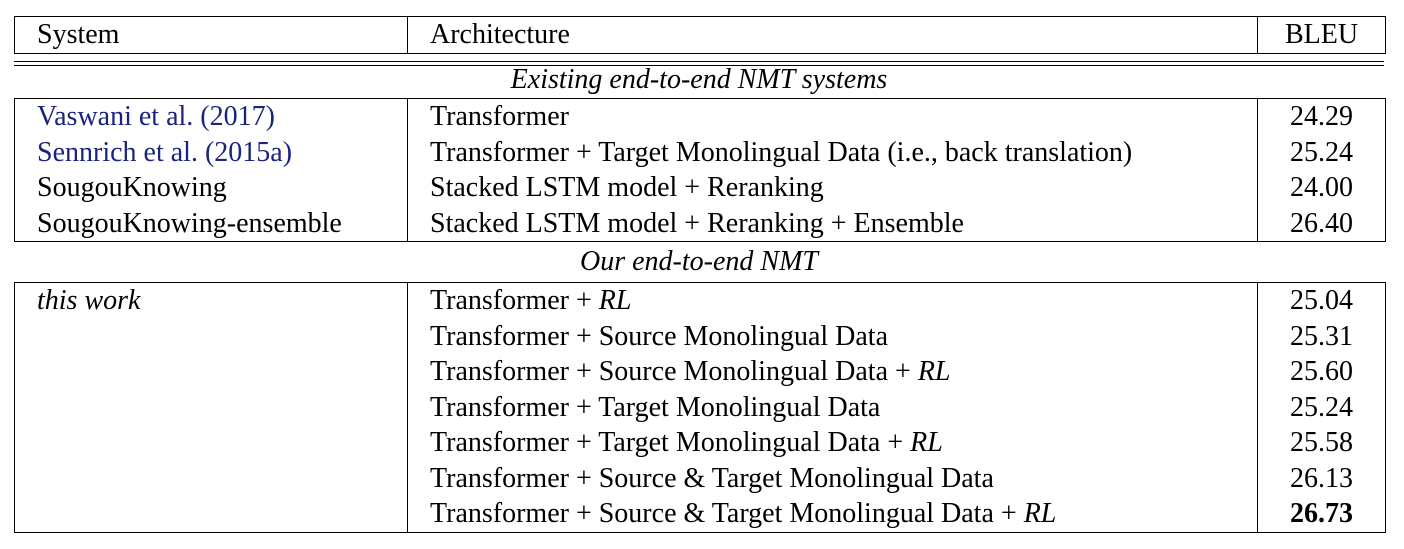 Image resolution: width=1404 pixels, height=549 pixels. Describe the element at coordinates (832, 300) in the screenshot. I see `architecture-cell: Transformer + RL` at that location.